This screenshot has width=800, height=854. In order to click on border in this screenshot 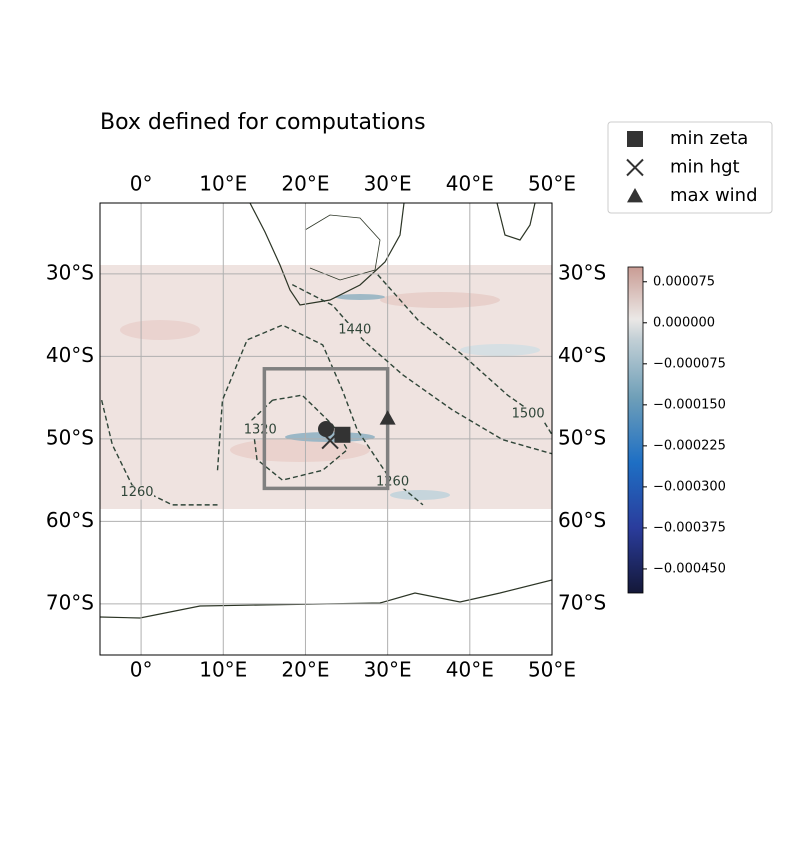, I will do `click(342, 247)`.